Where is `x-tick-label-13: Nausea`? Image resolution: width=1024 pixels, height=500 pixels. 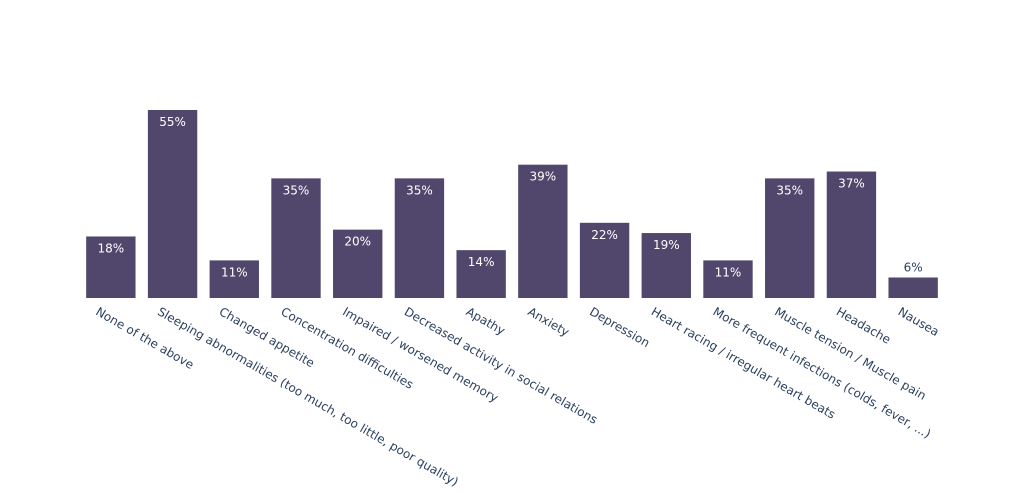
x-tick-label-13: Nausea is located at coordinates (919, 321).